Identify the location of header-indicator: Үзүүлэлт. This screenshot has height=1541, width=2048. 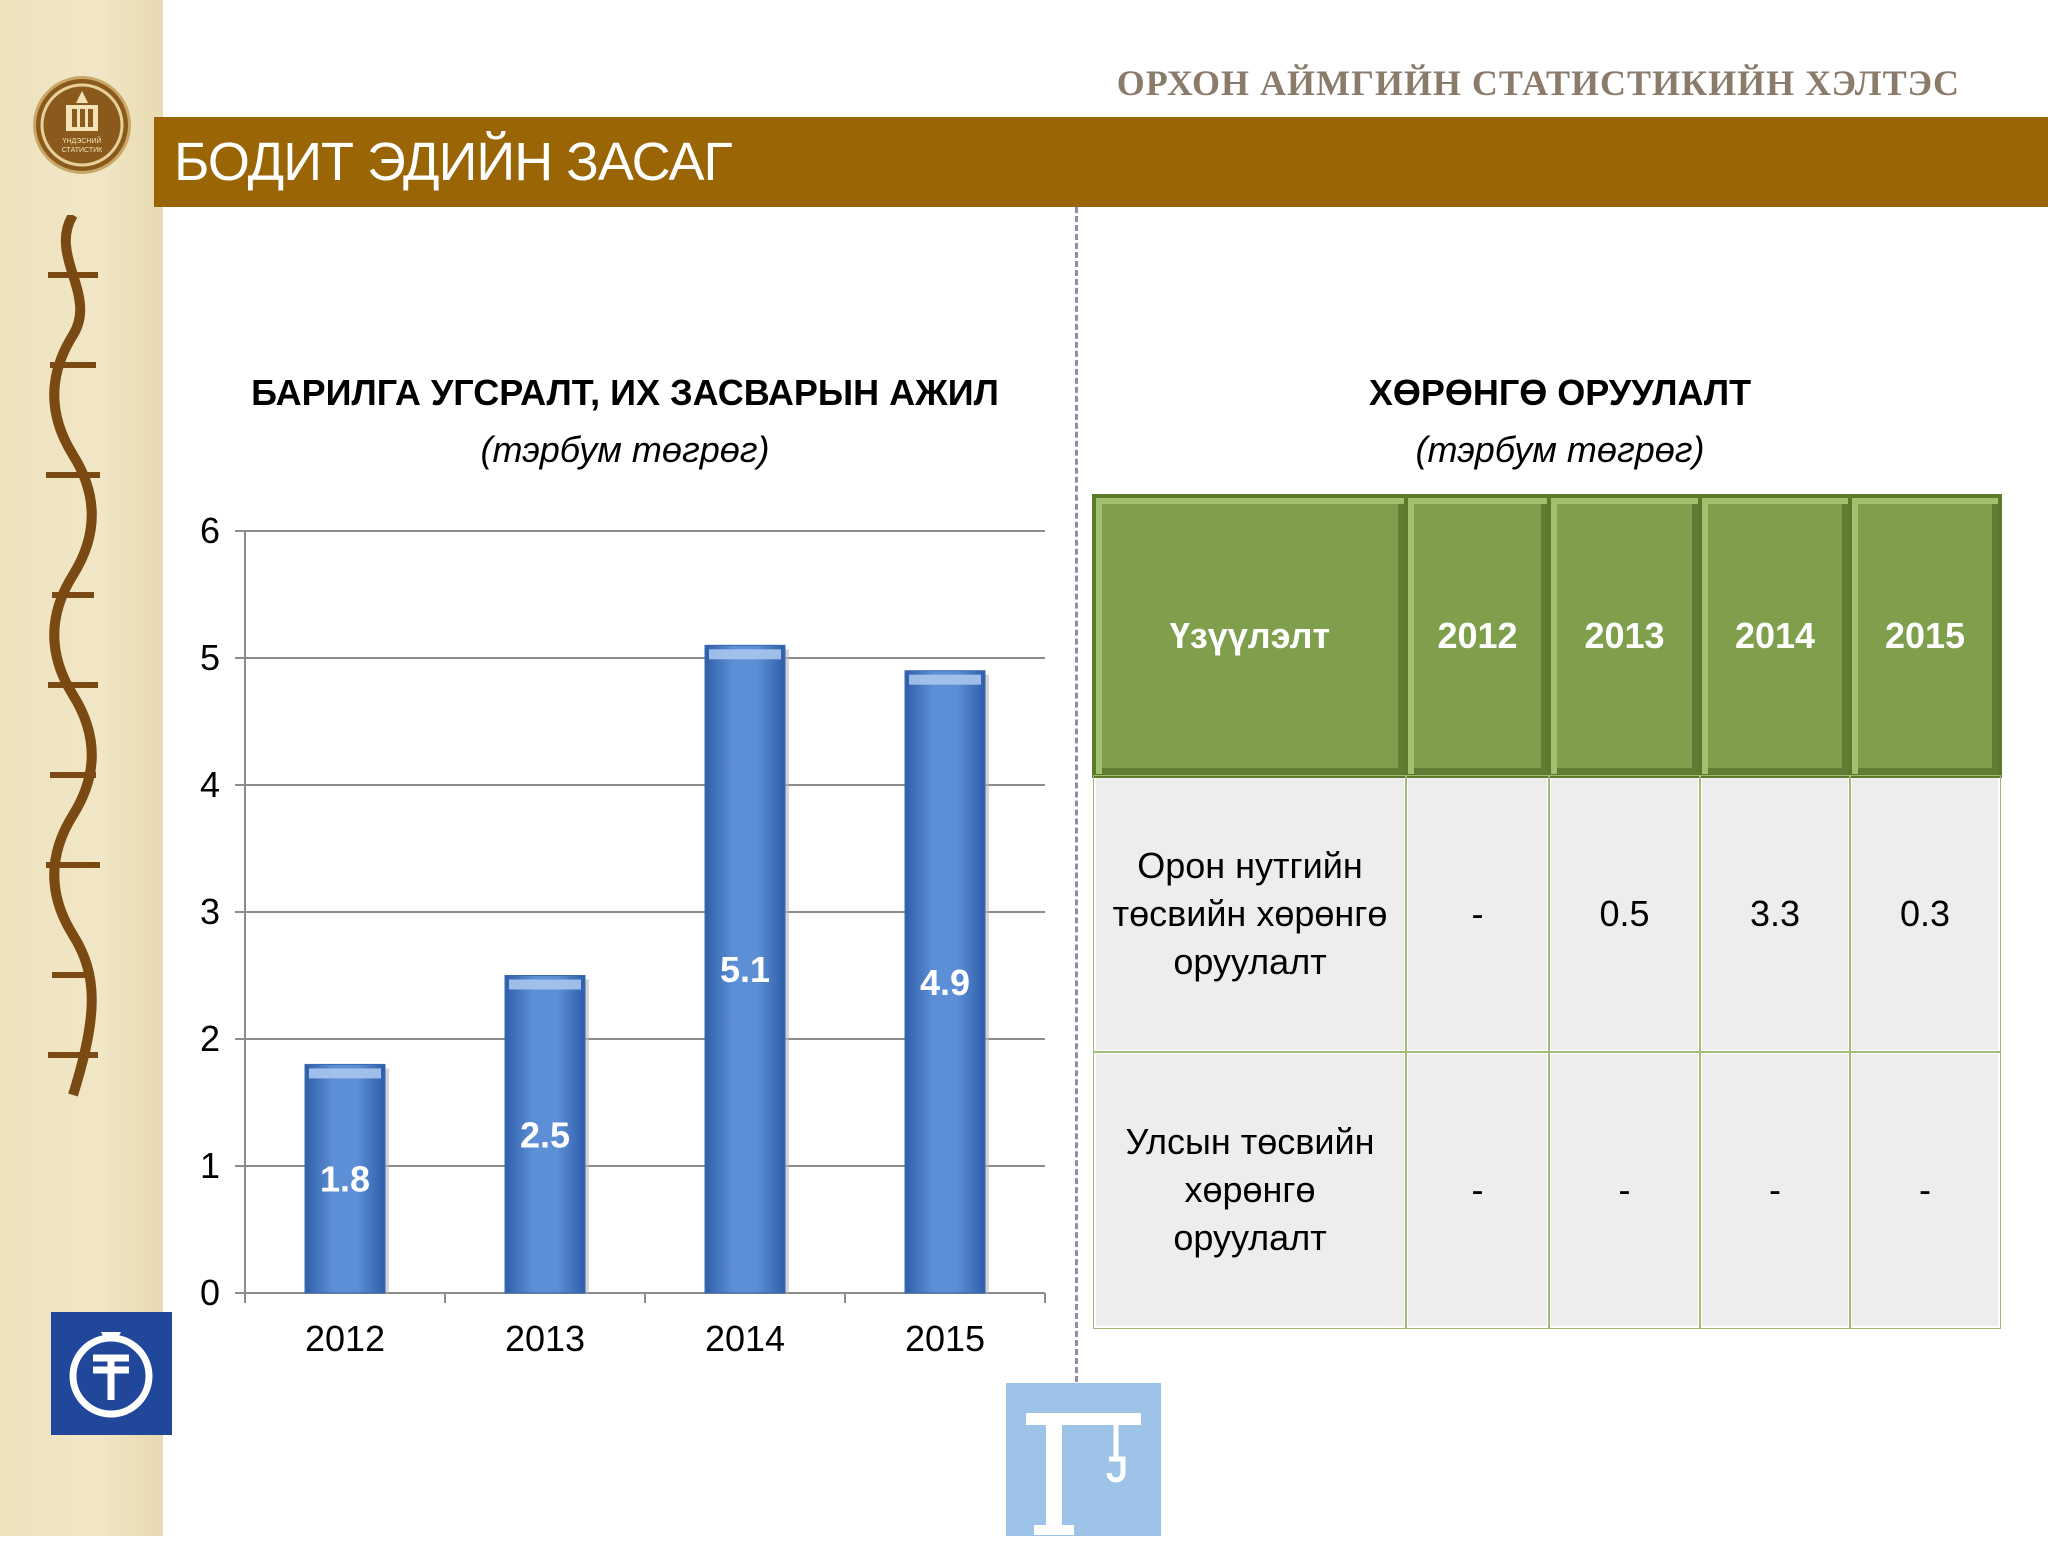
(1250, 636).